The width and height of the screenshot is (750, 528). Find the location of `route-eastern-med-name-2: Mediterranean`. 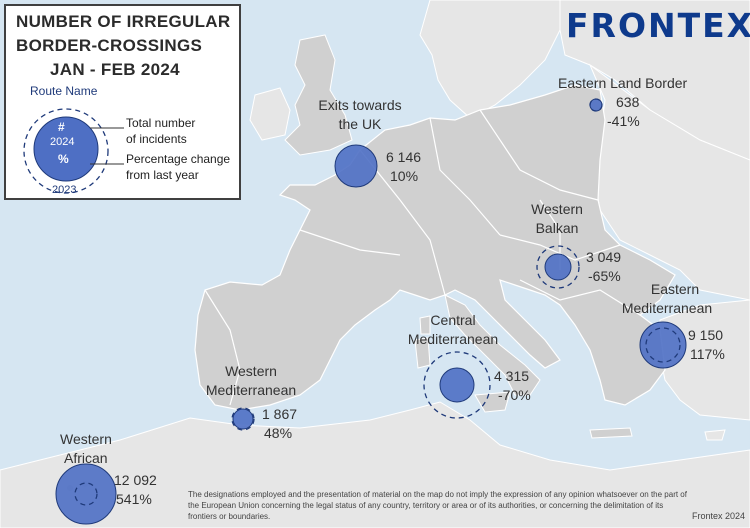

route-eastern-med-name-2: Mediterranean is located at coordinates (667, 308).